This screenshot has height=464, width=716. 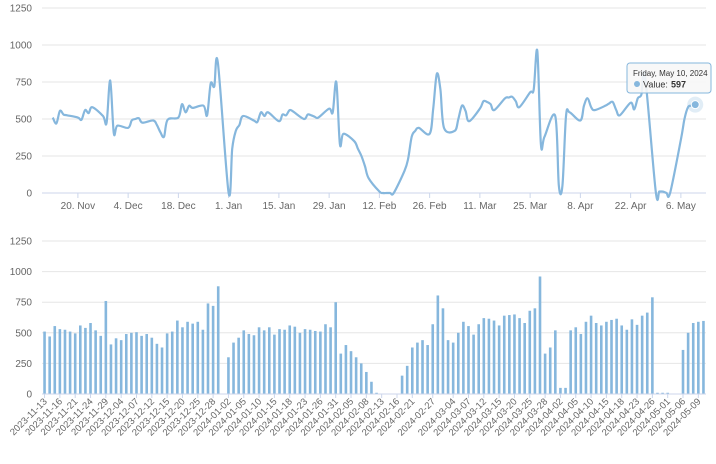 What do you see at coordinates (480, 206) in the screenshot?
I see `x-tick-label: 11. Mar` at bounding box center [480, 206].